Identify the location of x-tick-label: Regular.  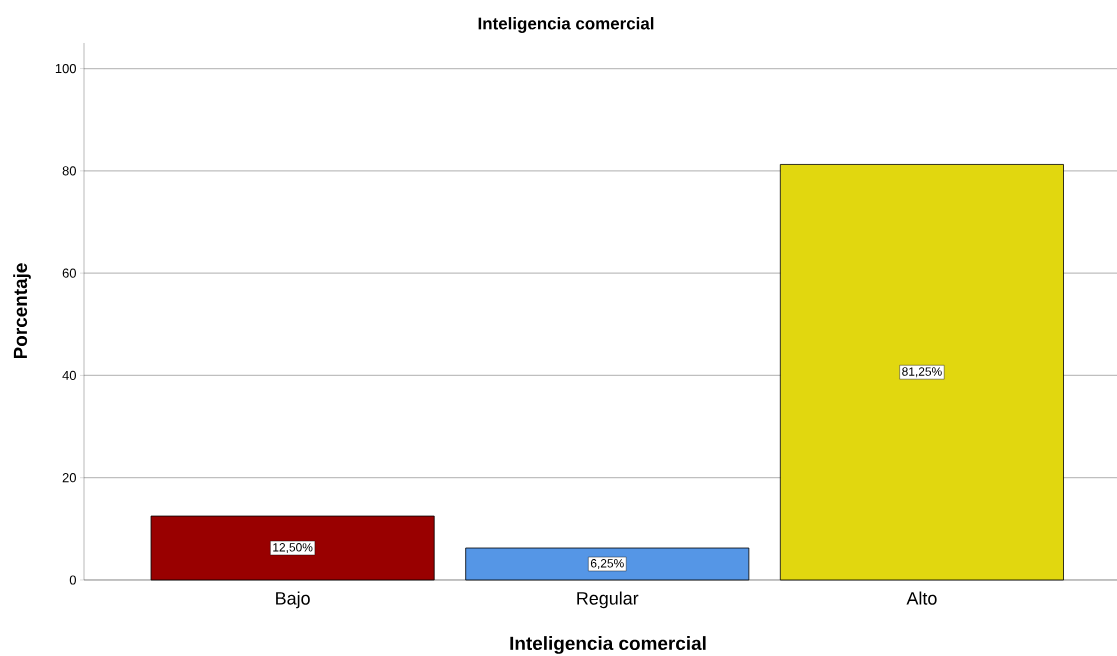
(608, 600).